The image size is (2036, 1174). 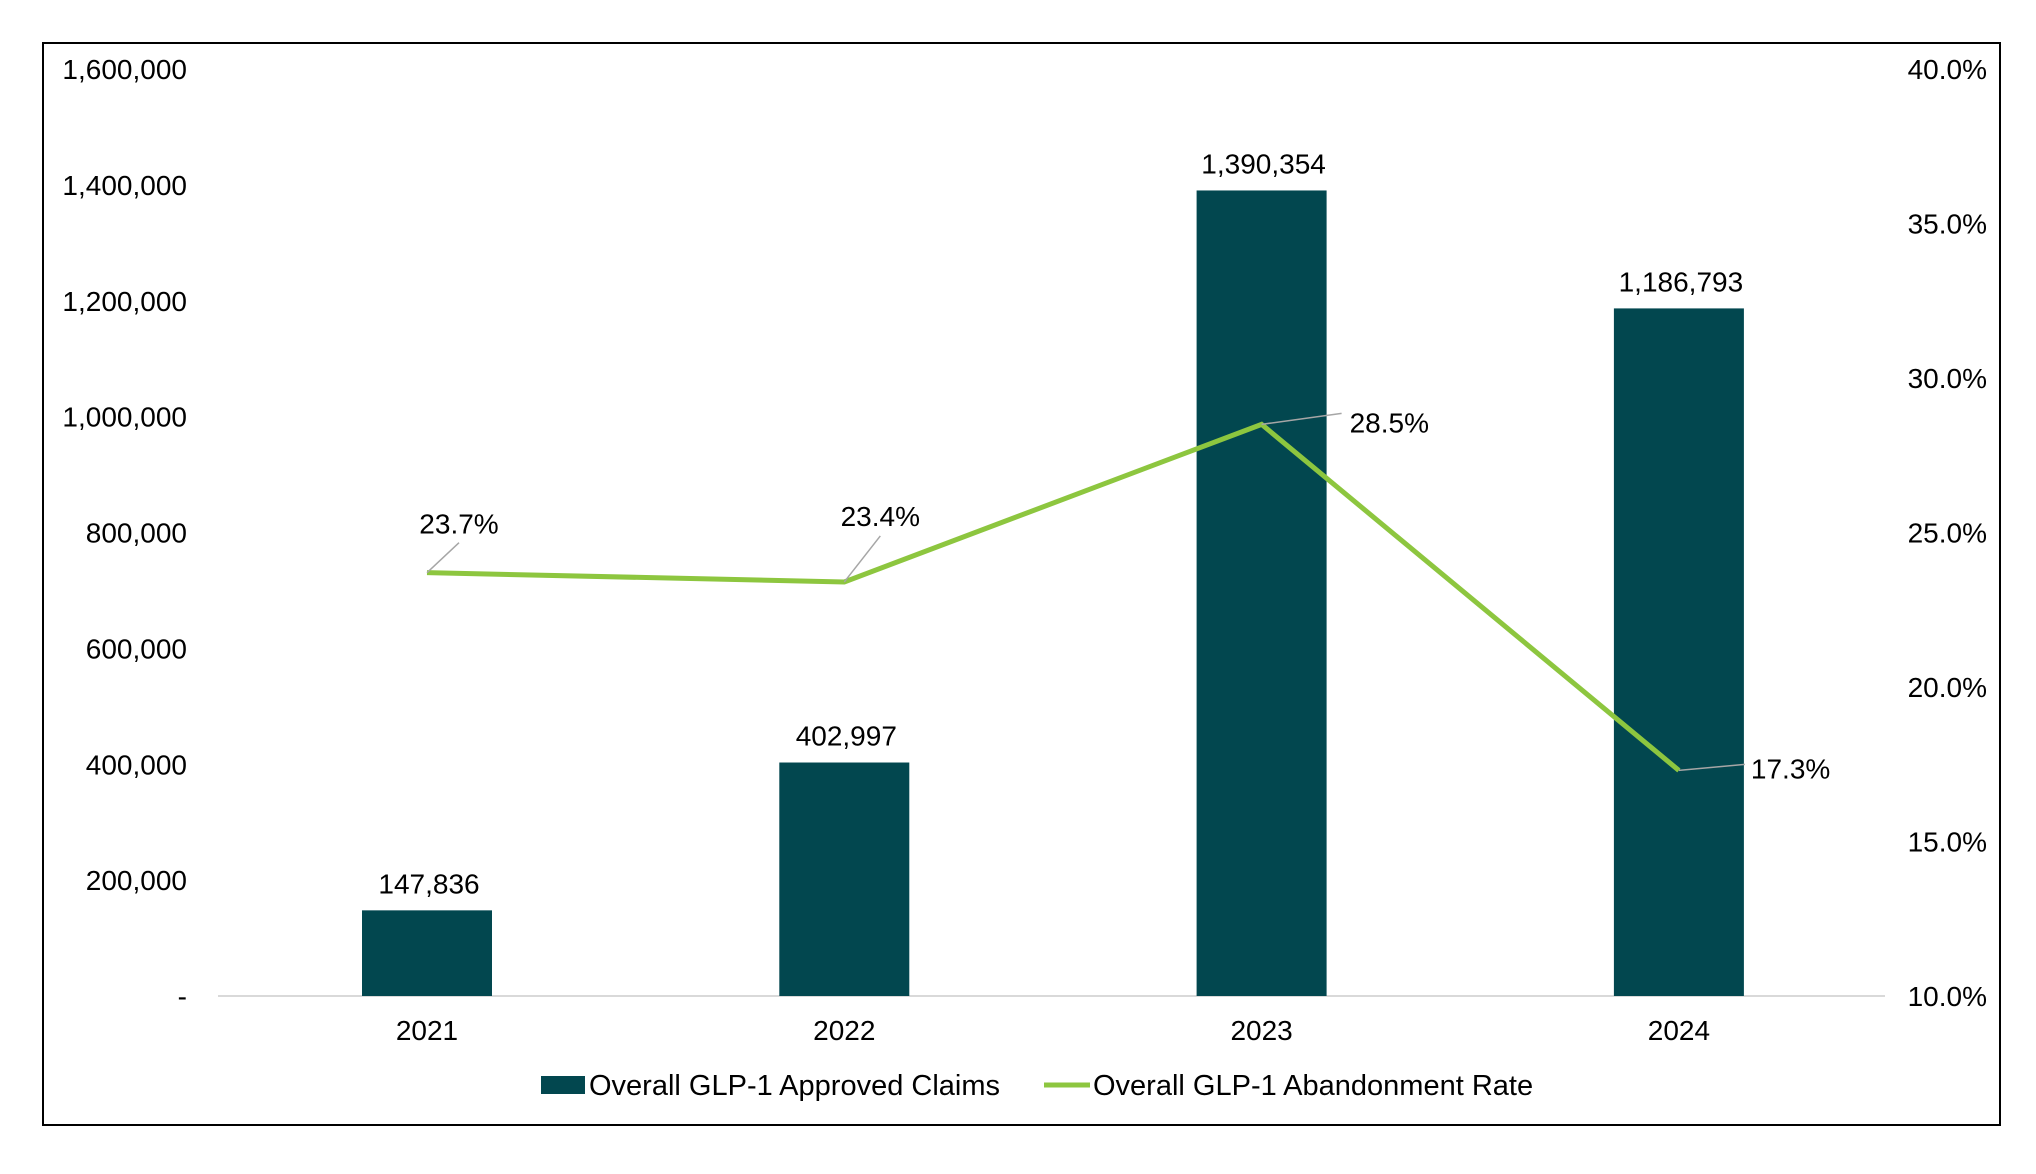 What do you see at coordinates (124, 417) in the screenshot?
I see `left-tick-label: 1,000,000` at bounding box center [124, 417].